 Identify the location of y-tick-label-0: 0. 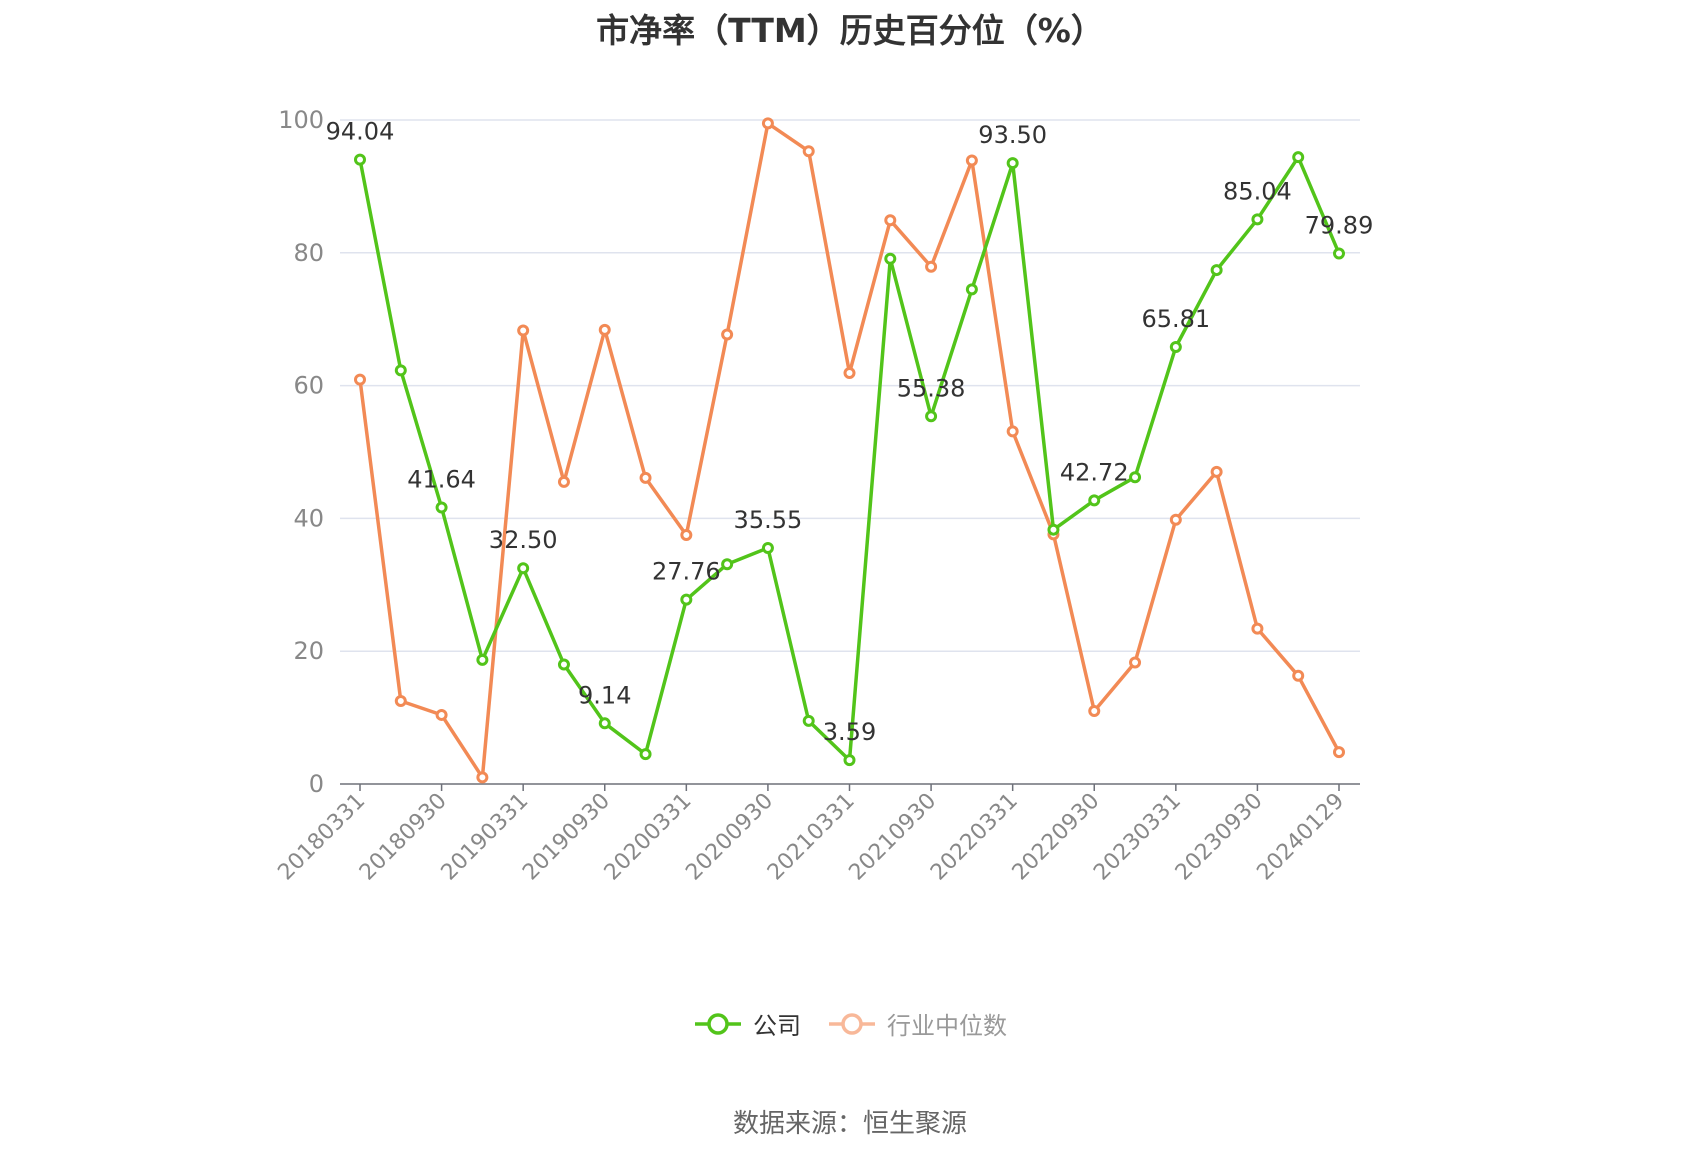
(316, 784).